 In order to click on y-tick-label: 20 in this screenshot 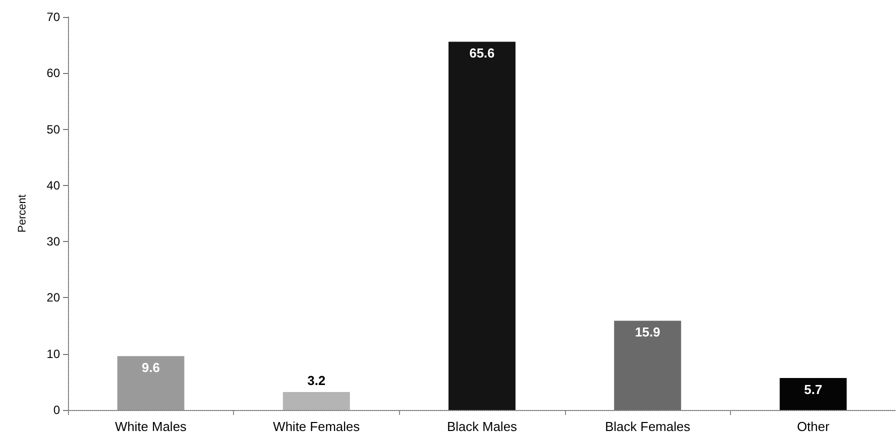, I will do `click(53, 297)`.